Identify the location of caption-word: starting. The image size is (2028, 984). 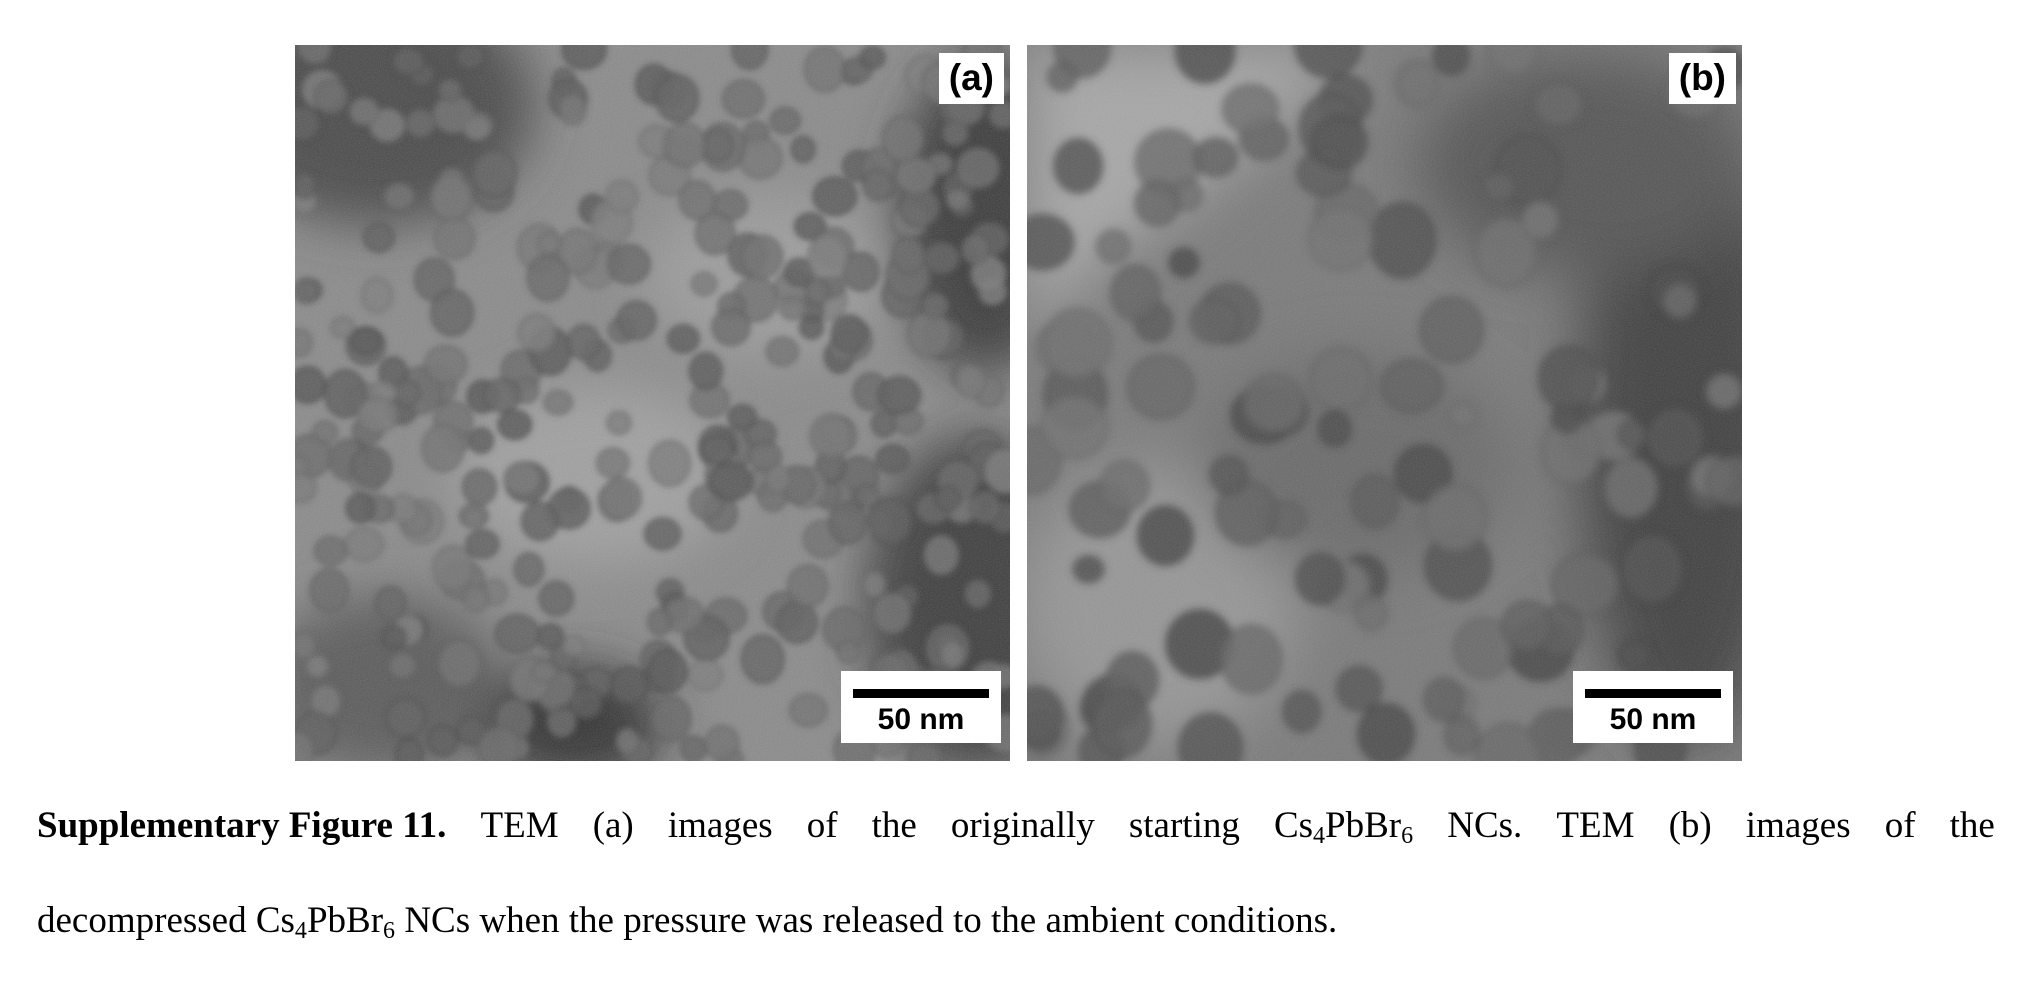
(1184, 825).